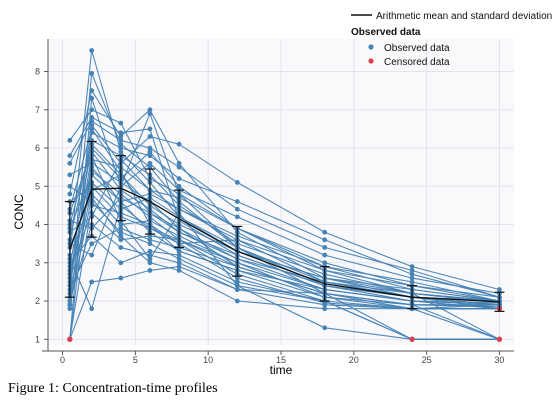 This screenshot has height=403, width=555. What do you see at coordinates (371, 61) in the screenshot?
I see `legend-censored-swatch` at bounding box center [371, 61].